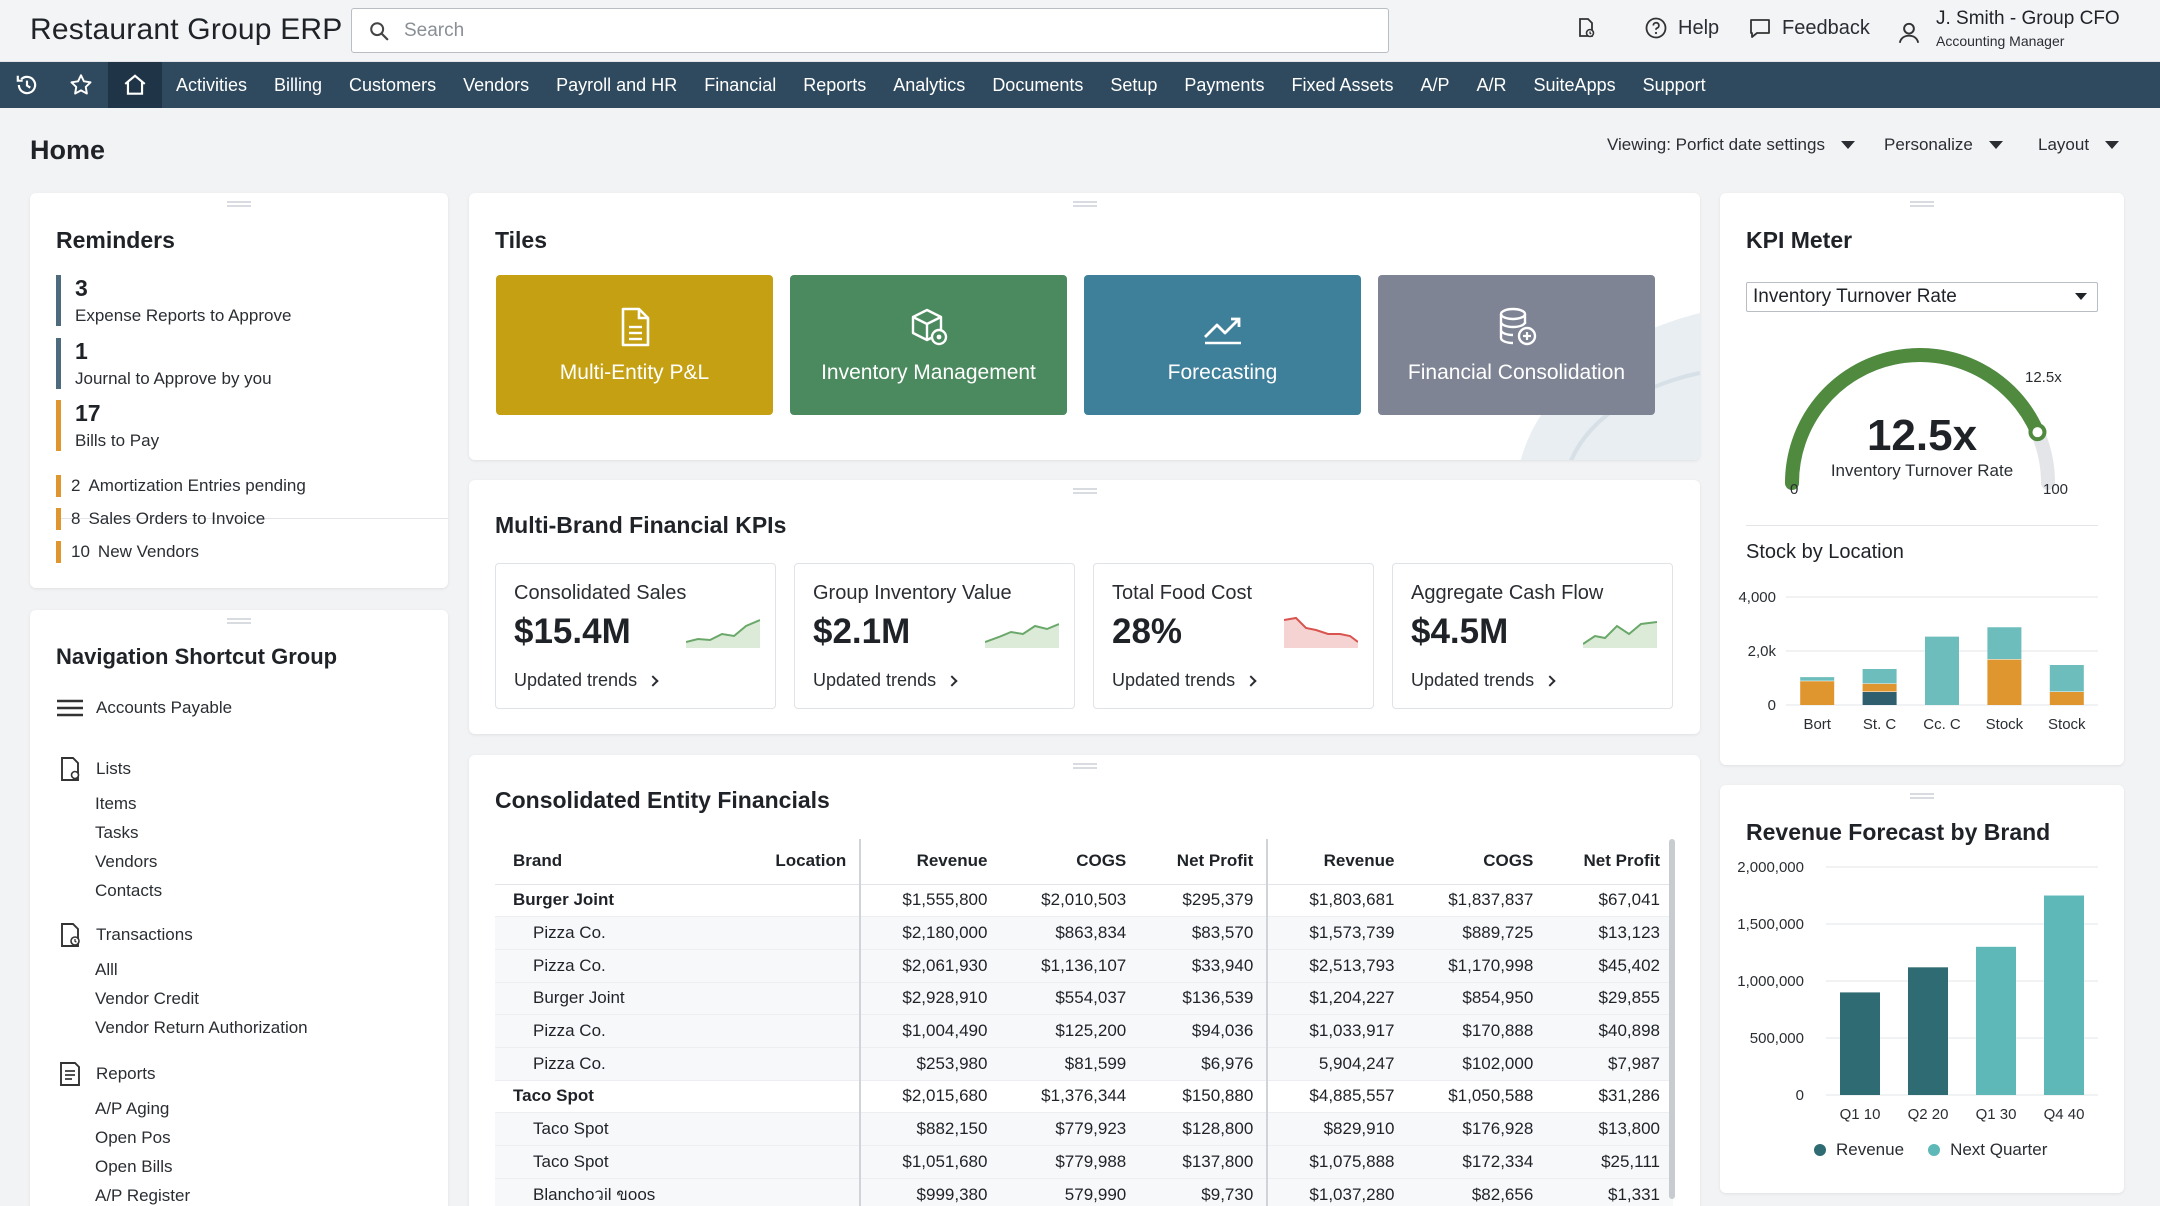  What do you see at coordinates (181, 486) in the screenshot?
I see `reminder-item: 2 Amortization Entries pending` at bounding box center [181, 486].